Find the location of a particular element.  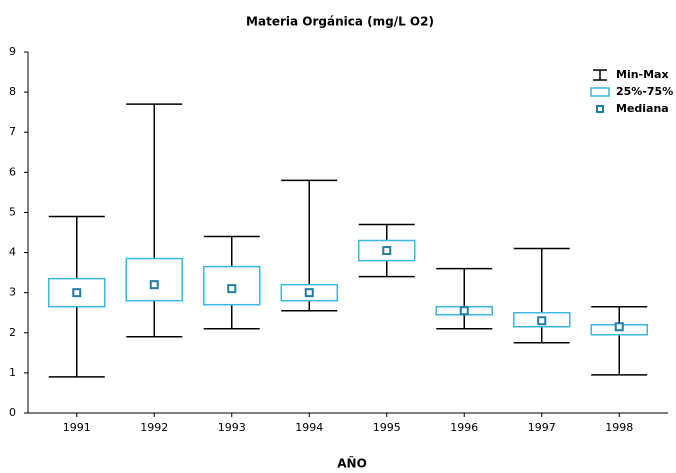

y-tick-label: 1 is located at coordinates (12, 372).